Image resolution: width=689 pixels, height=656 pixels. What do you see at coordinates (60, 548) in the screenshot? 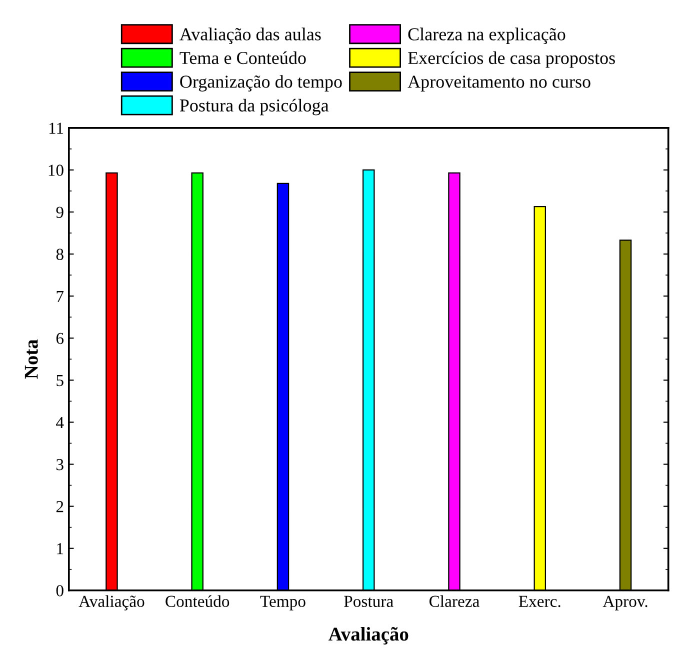
I see `y-tick-label: 1` at bounding box center [60, 548].